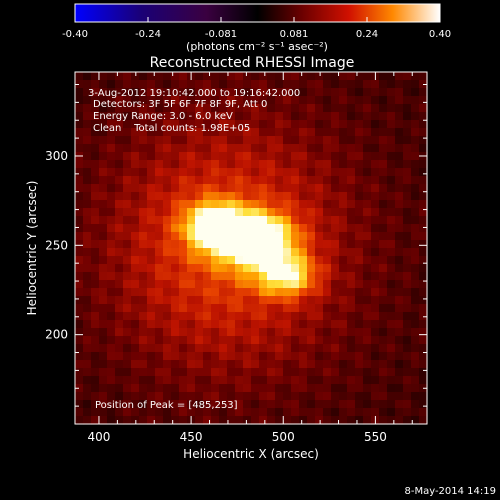 The height and width of the screenshot is (500, 500). What do you see at coordinates (166, 405) in the screenshot?
I see `peak-position-label: Position of Peak = [485,253]` at bounding box center [166, 405].